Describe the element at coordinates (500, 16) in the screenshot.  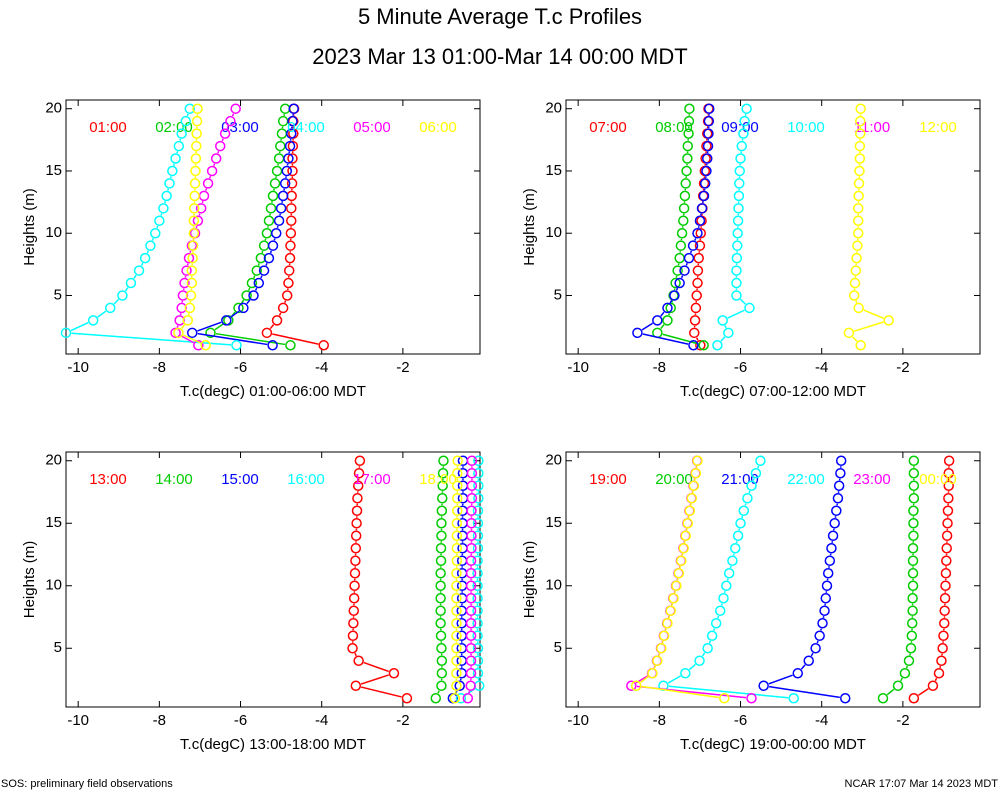
I see `figure-title: 5 Minute Average T.c Profiles` at that location.